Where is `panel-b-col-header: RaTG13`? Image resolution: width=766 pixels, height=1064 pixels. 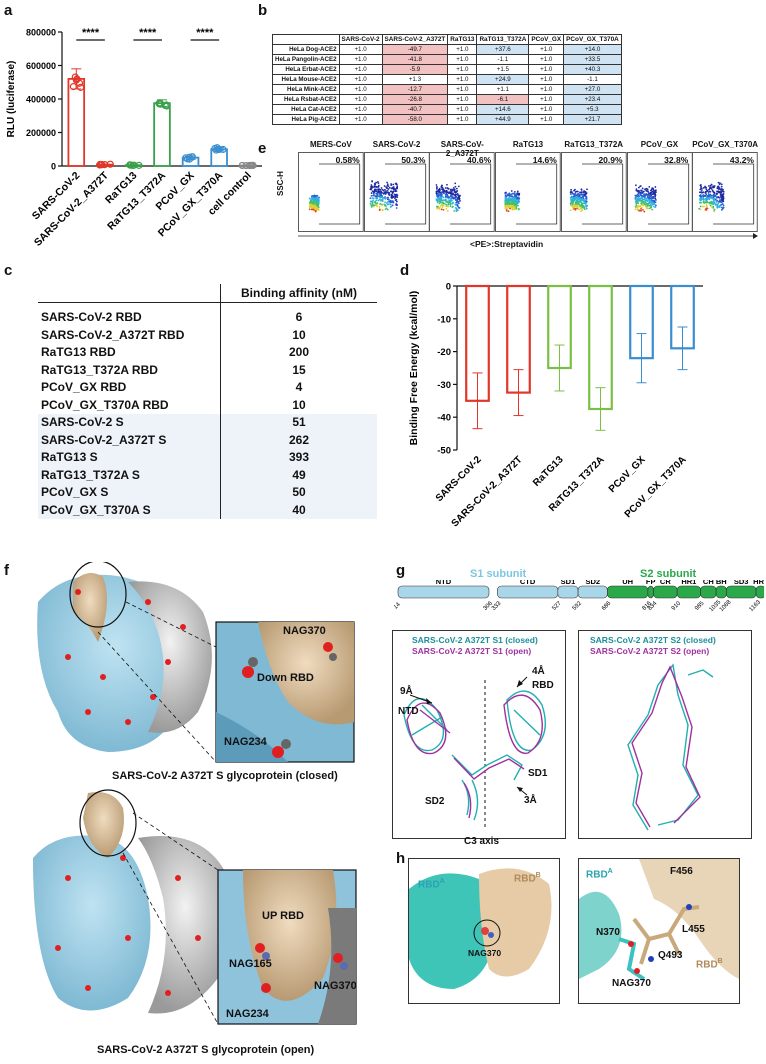 panel-b-col-header: RaTG13 is located at coordinates (462, 39).